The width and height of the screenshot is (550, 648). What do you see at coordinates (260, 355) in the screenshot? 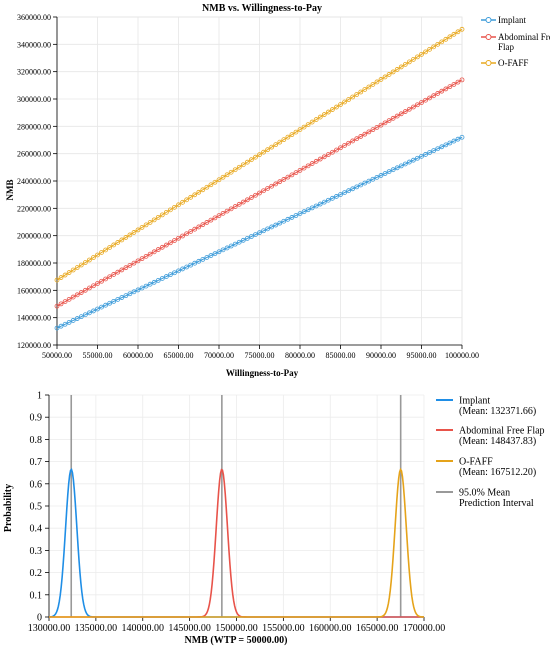
I see `chart1-x-tick-label: 75000.00` at bounding box center [260, 355].